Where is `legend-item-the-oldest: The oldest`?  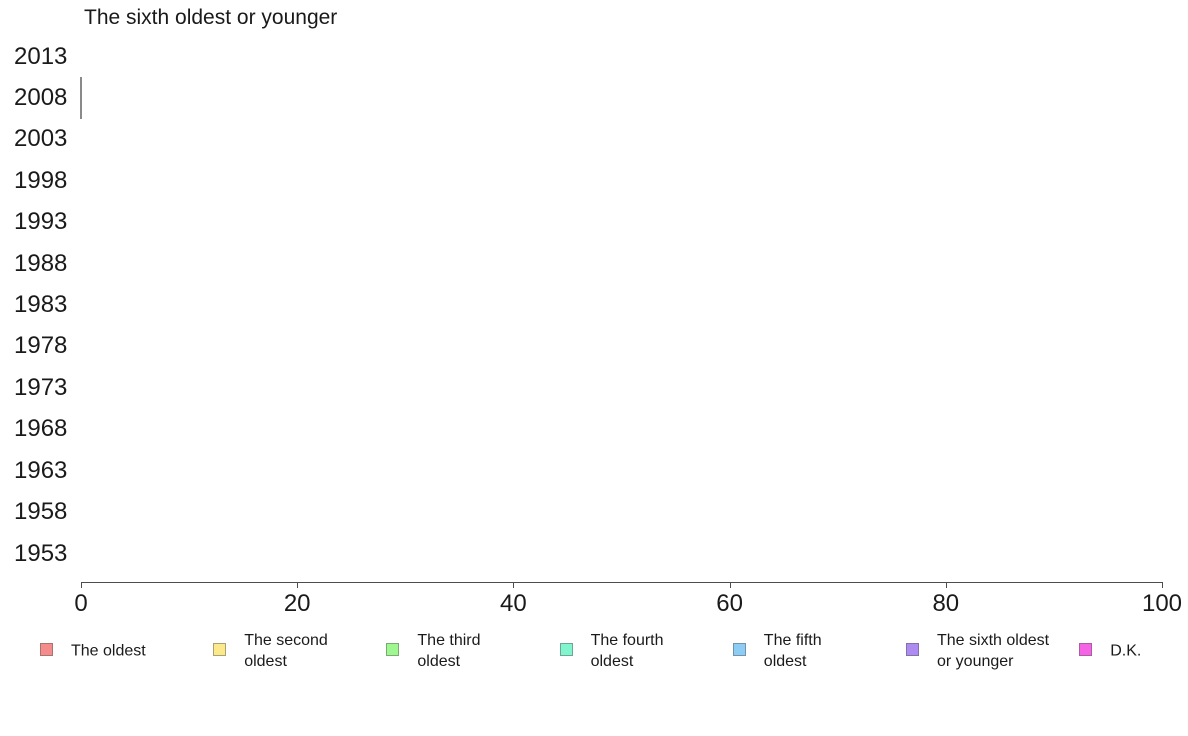
legend-item-the-oldest: The oldest is located at coordinates (120, 651).